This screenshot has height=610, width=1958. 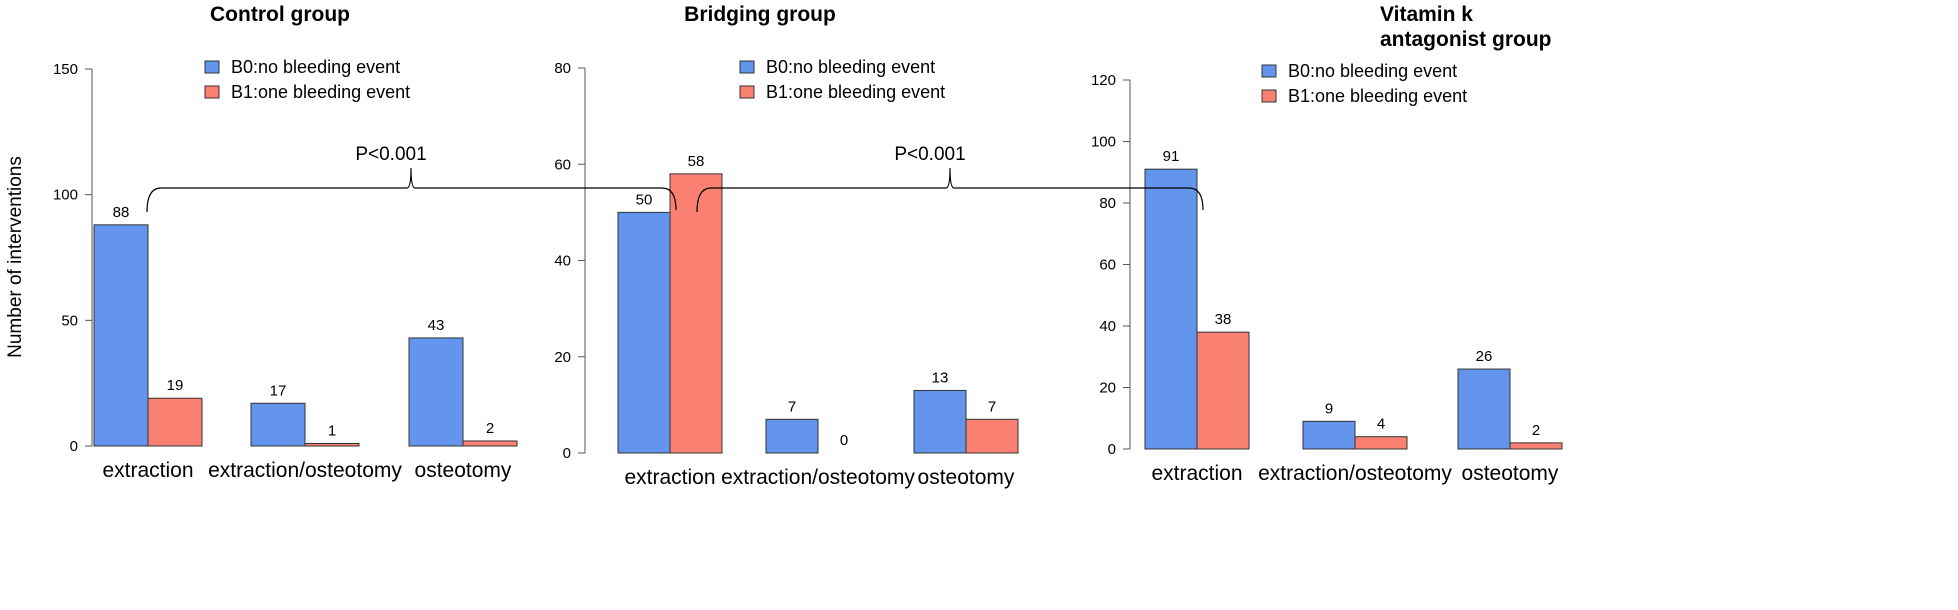 What do you see at coordinates (1103, 80) in the screenshot?
I see `y-tick-label: 120` at bounding box center [1103, 80].